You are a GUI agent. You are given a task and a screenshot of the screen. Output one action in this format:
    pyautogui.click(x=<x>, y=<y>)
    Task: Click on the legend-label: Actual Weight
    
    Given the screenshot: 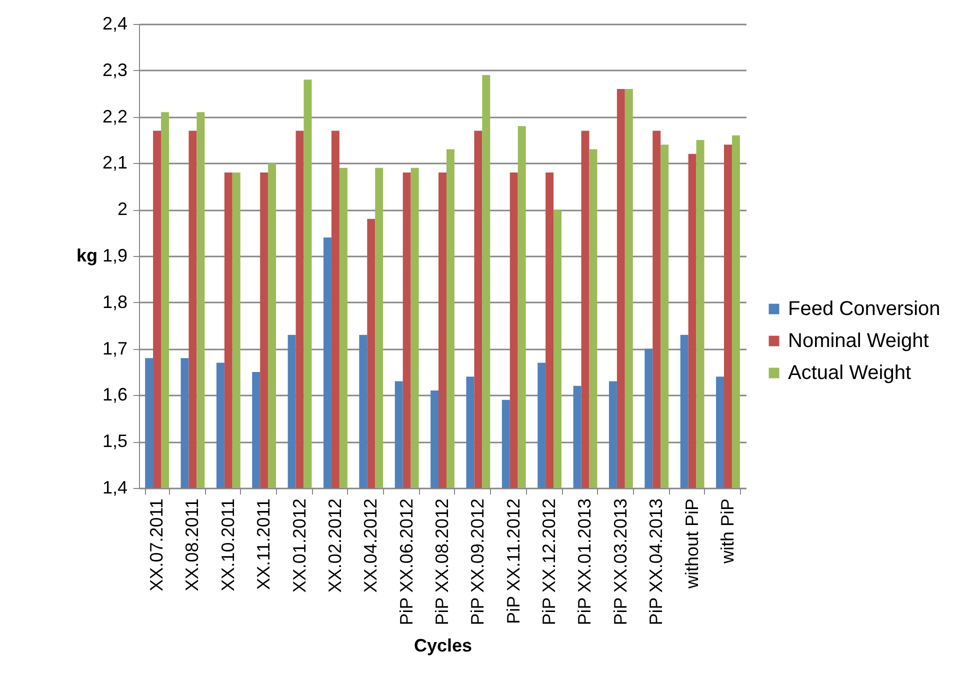 What is the action you would take?
    pyautogui.click(x=850, y=373)
    